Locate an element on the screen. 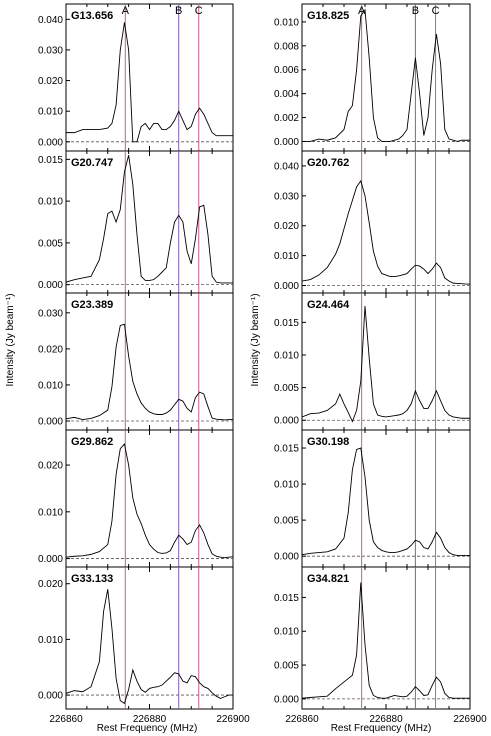 The width and height of the screenshot is (491, 736). y-tick-label: 0.006 is located at coordinates (286, 70).